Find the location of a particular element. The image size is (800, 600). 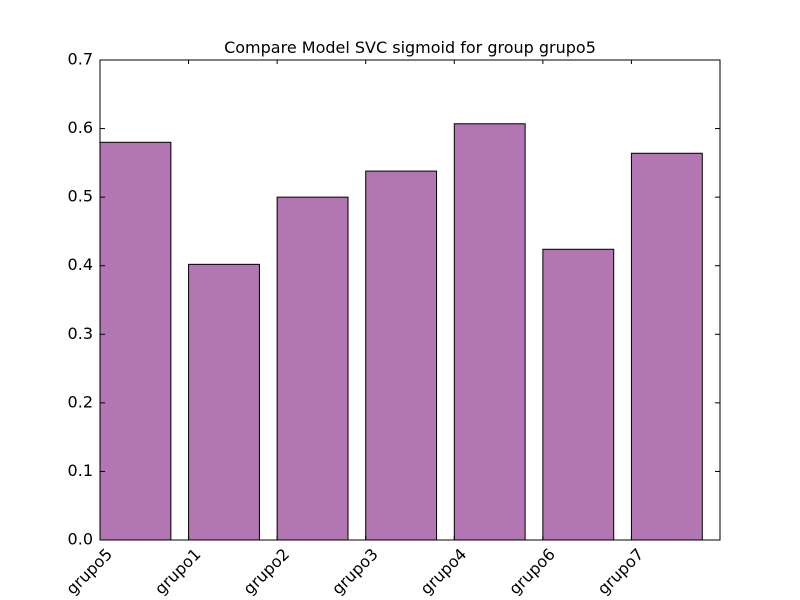

bar-grupo6 is located at coordinates (578, 394).